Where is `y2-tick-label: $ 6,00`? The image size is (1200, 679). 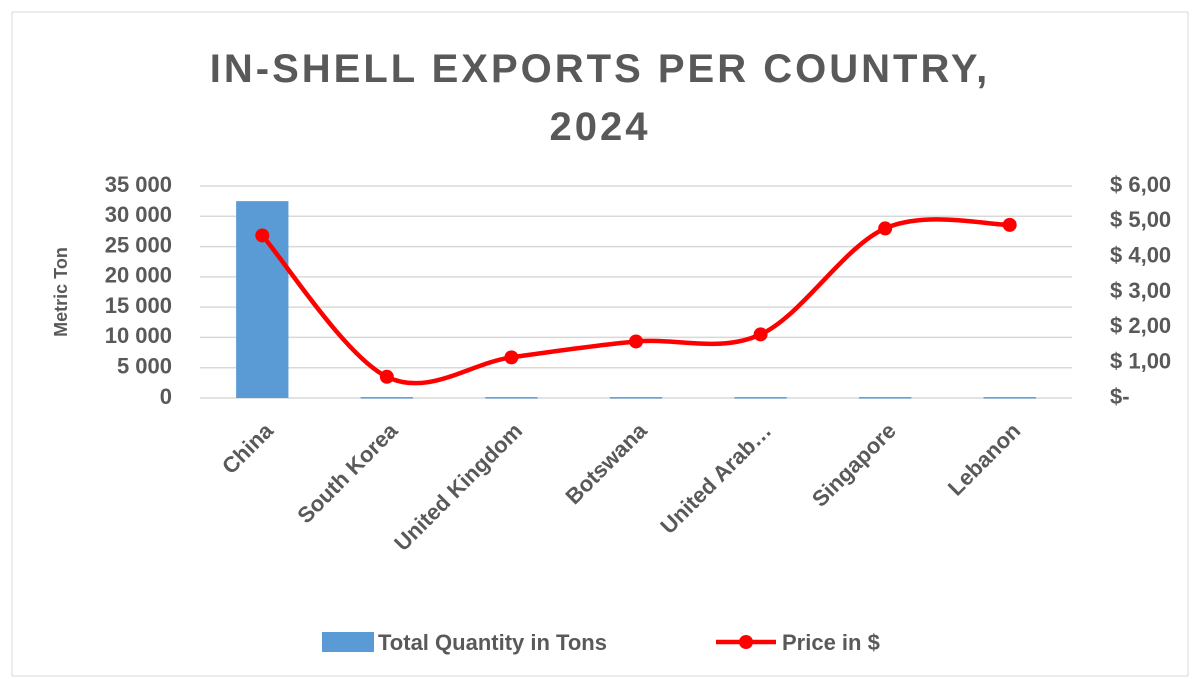 y2-tick-label: $ 6,00 is located at coordinates (1140, 184).